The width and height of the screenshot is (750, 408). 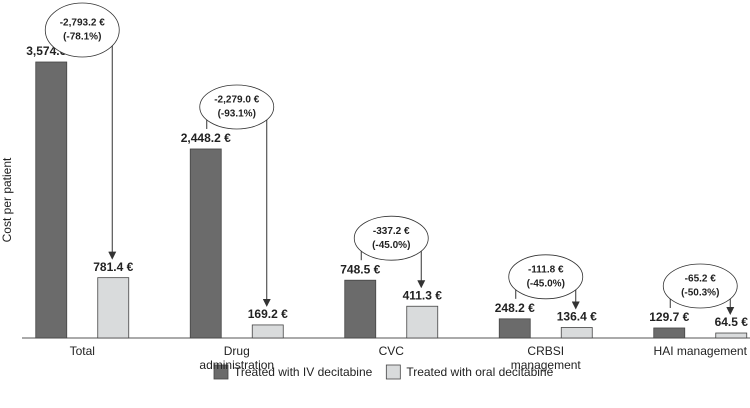 I want to click on annotation-amount: -2,793.2 €, so click(x=82, y=23).